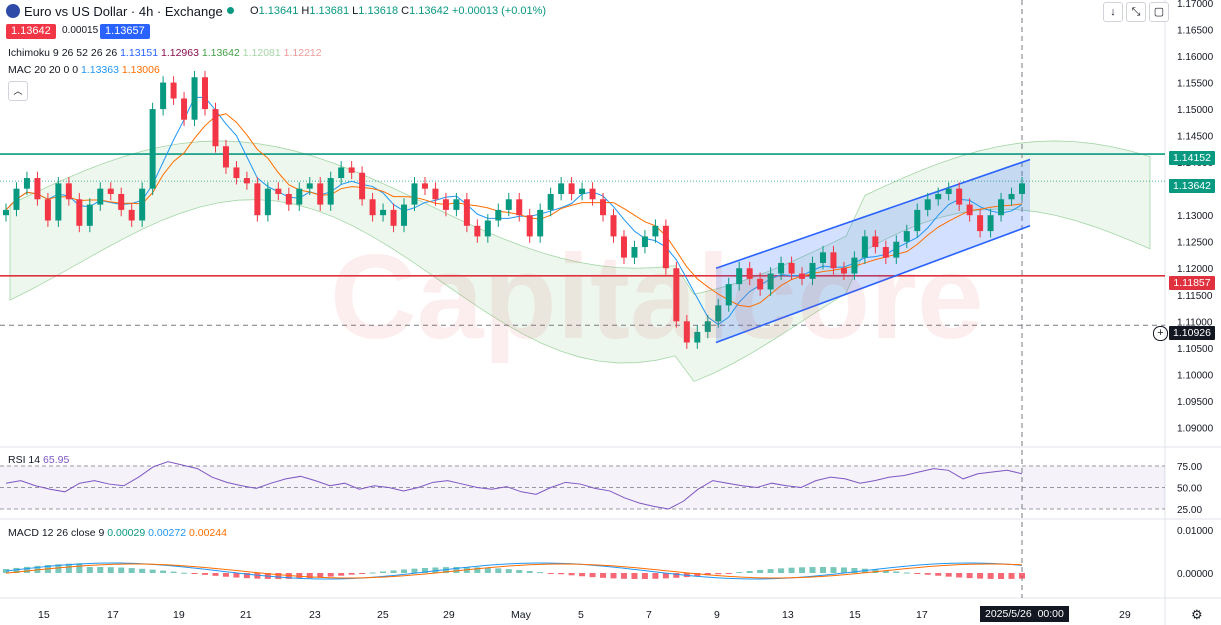 The image size is (1221, 625). I want to click on settings-icon: ⚙, so click(1197, 614).